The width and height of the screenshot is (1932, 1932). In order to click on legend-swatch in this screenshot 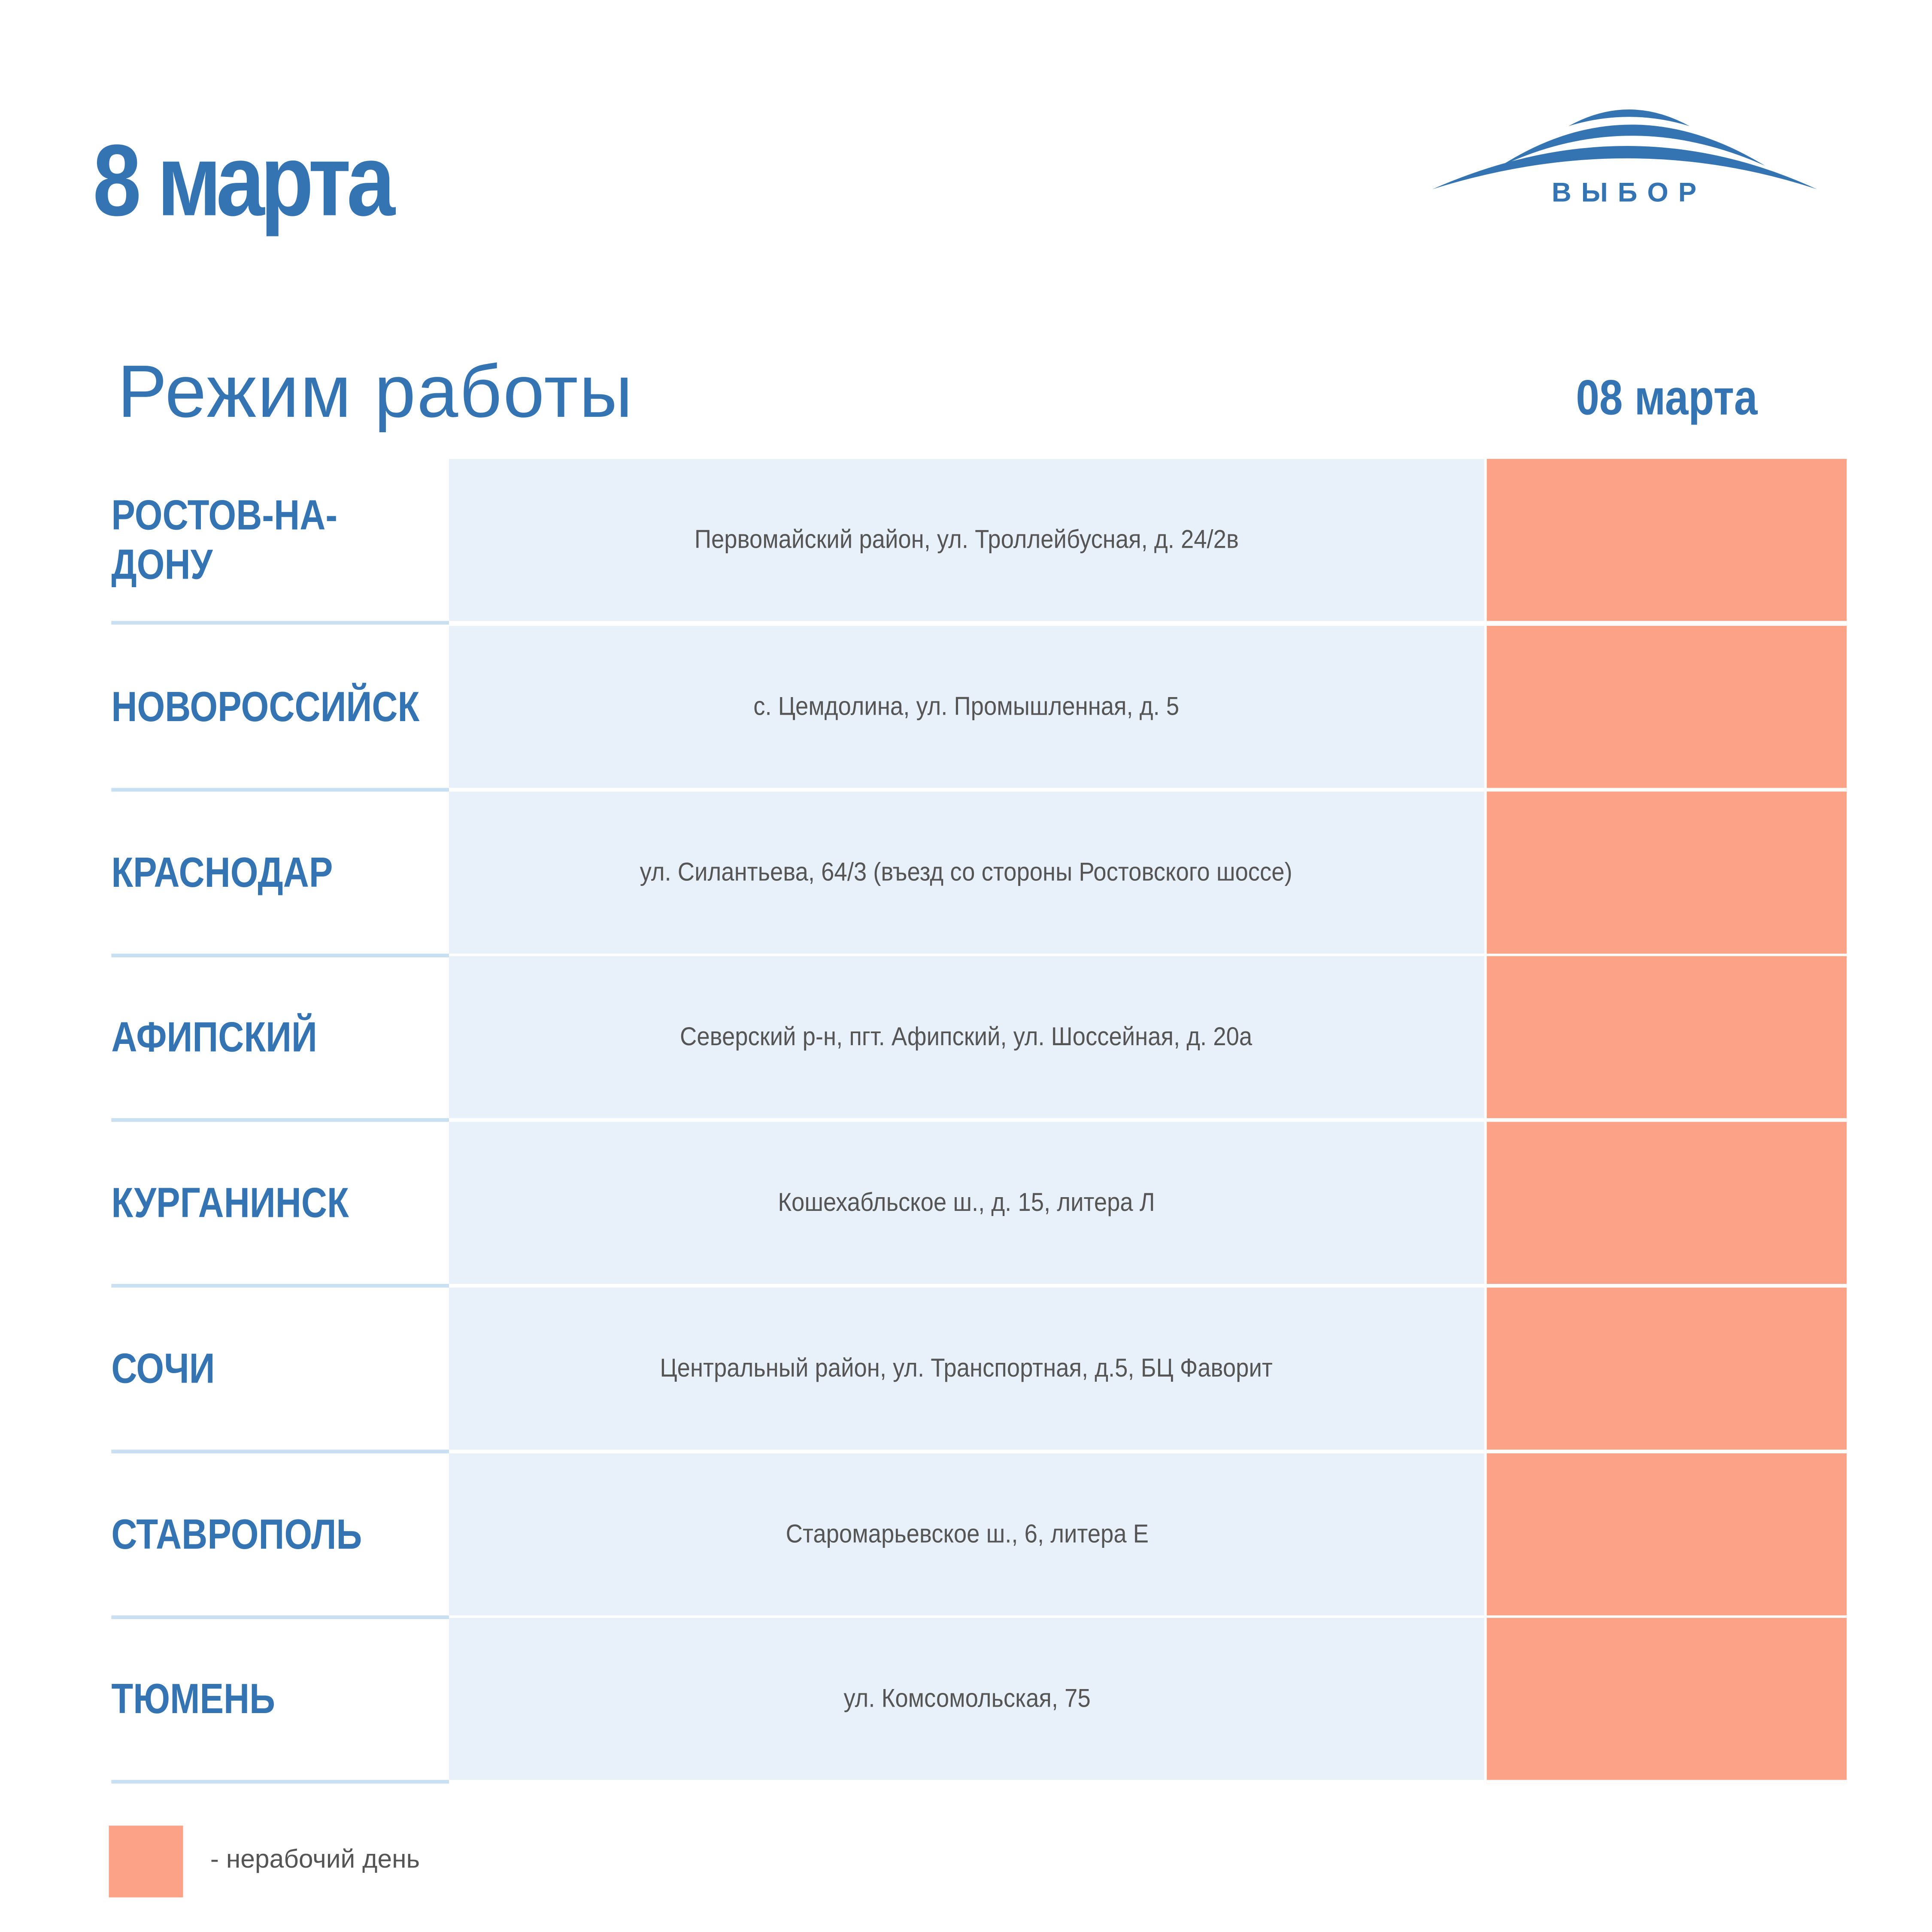, I will do `click(146, 1862)`.